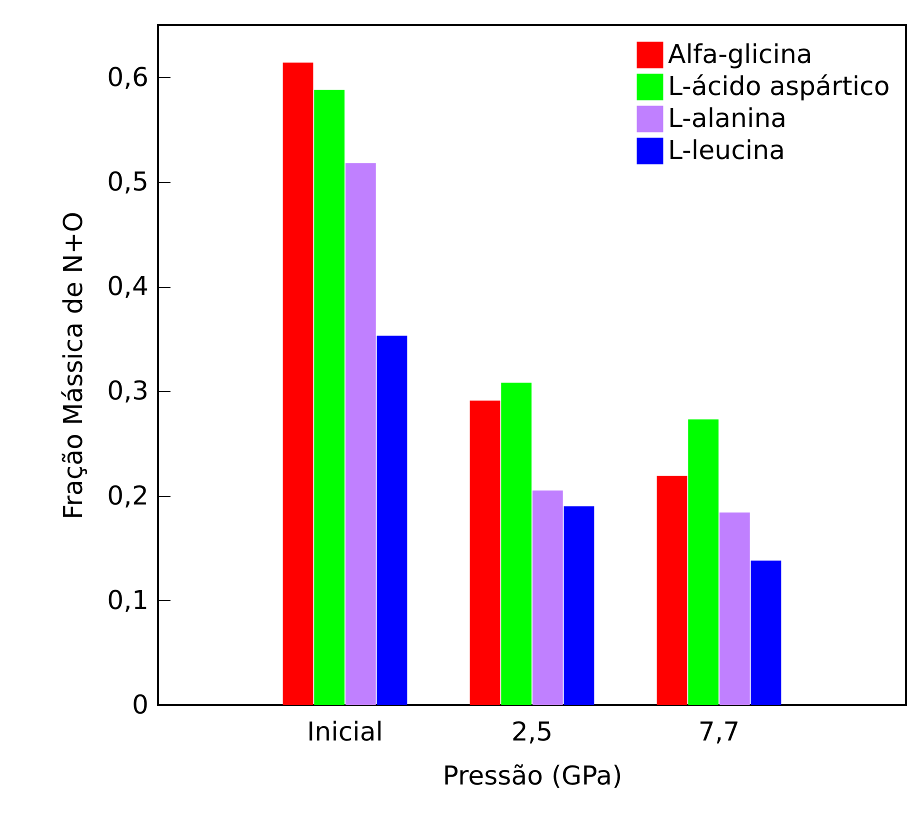 Image resolution: width=920 pixels, height=826 pixels. What do you see at coordinates (719, 733) in the screenshot?
I see `x-tick-label: 7,7` at bounding box center [719, 733].